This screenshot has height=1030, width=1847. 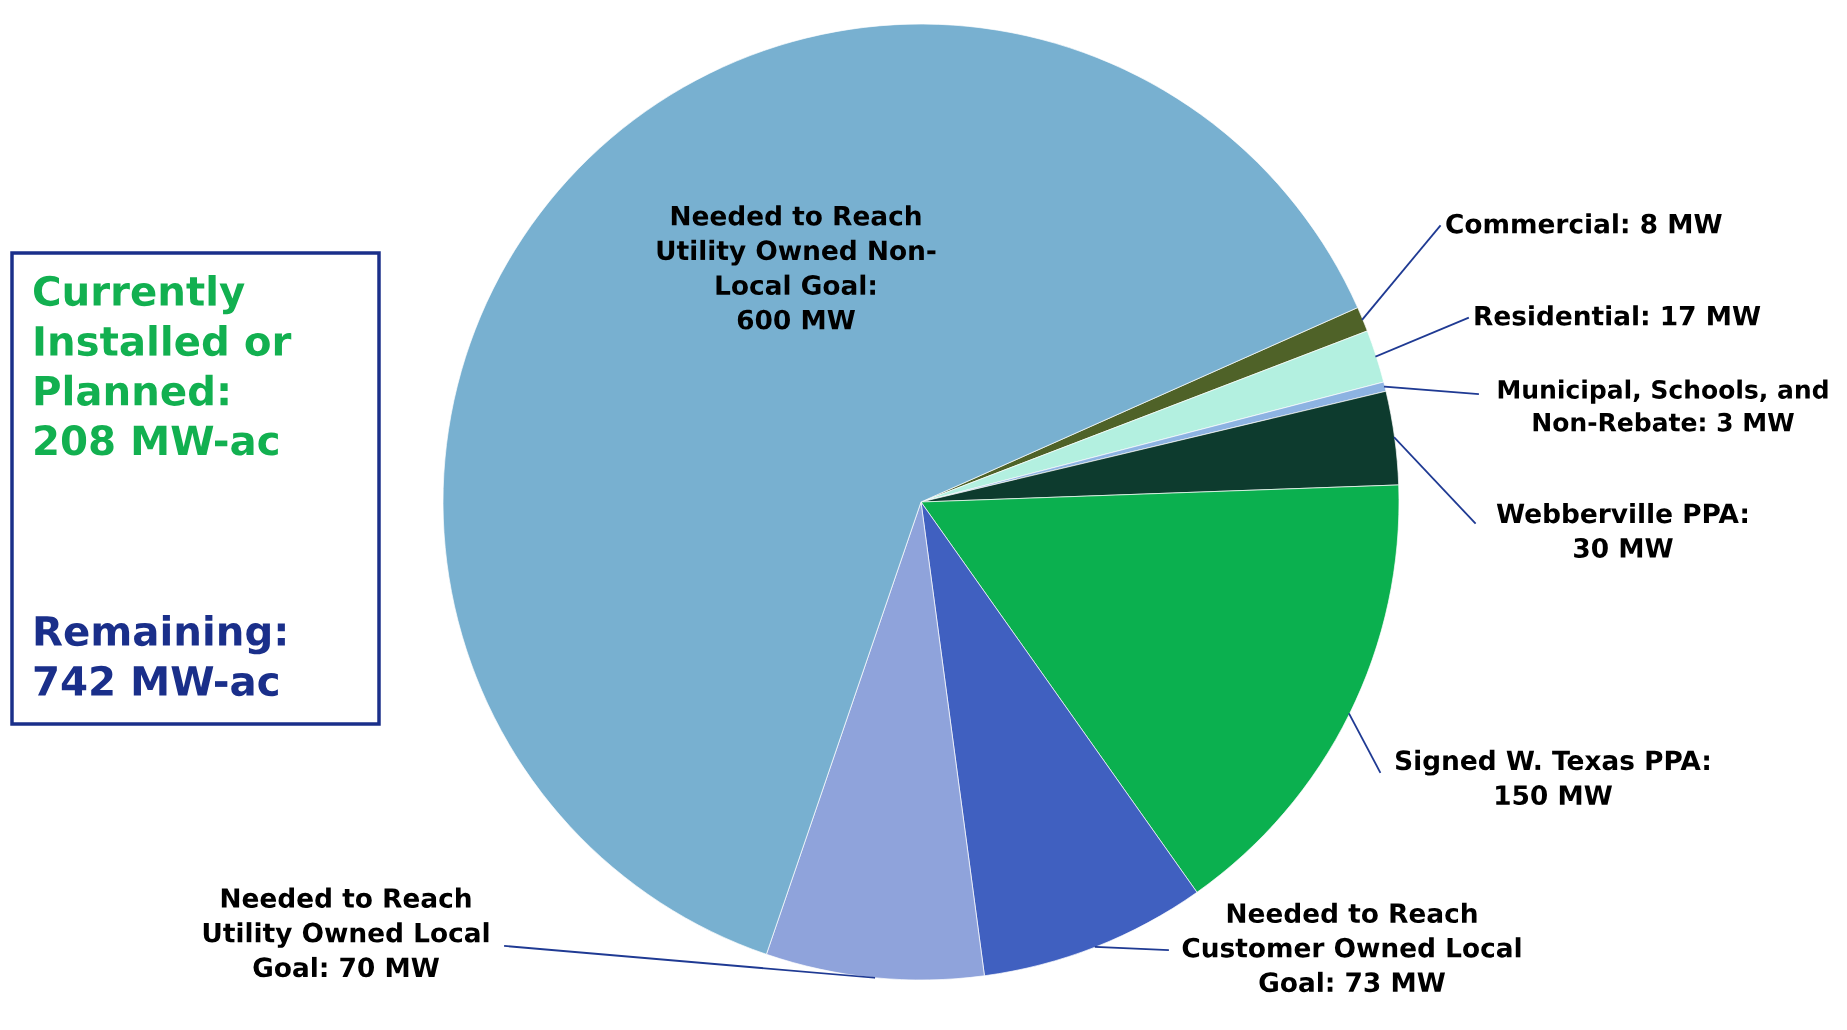 What do you see at coordinates (1618, 315) in the screenshot?
I see `slice-label: Residential: 17 MW` at bounding box center [1618, 315].